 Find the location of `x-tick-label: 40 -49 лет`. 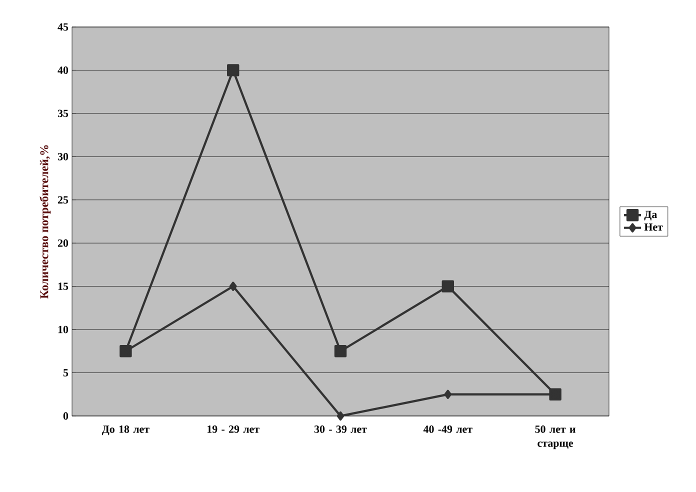

x-tick-label: 40 -49 лет is located at coordinates (447, 429).